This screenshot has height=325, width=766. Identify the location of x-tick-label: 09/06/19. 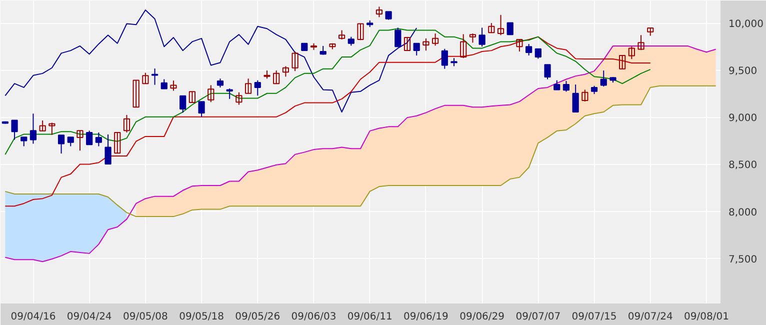
(426, 317).